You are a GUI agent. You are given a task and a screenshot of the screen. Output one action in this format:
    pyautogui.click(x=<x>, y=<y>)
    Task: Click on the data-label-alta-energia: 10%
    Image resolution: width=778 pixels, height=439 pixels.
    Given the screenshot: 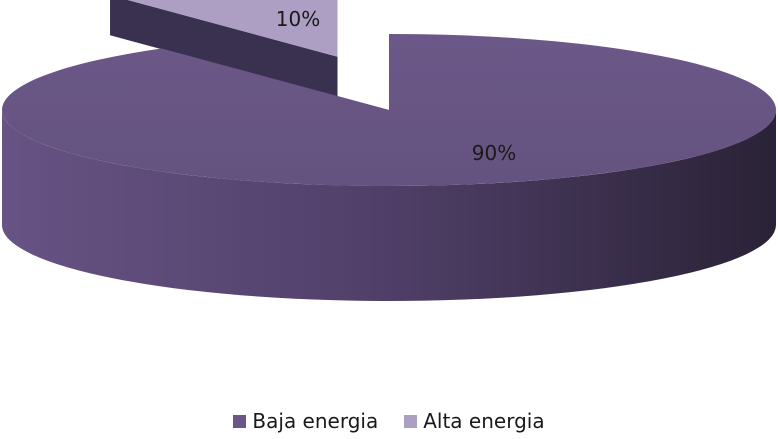 What is the action you would take?
    pyautogui.click(x=298, y=19)
    